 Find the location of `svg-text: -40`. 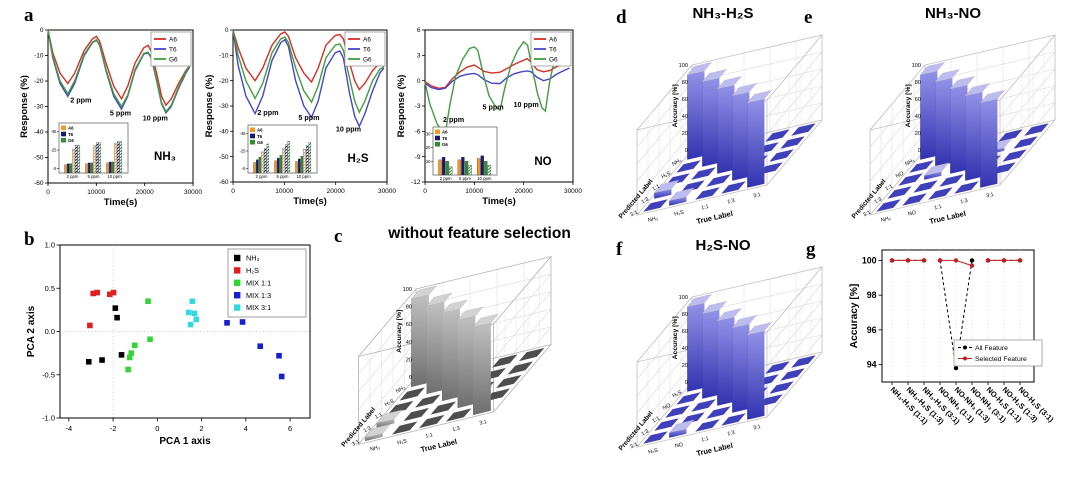

svg-text: -40 is located at coordinates (39, 132).